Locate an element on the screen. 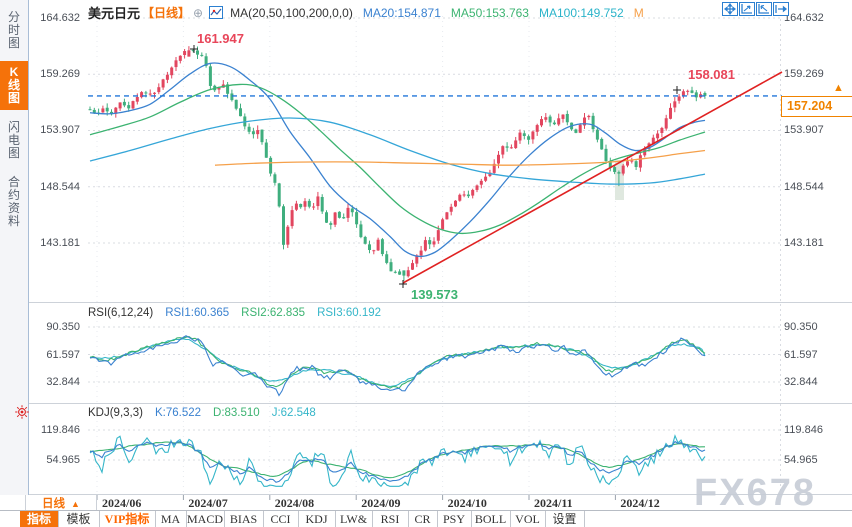  chart-tool-icons is located at coordinates (755, 9).